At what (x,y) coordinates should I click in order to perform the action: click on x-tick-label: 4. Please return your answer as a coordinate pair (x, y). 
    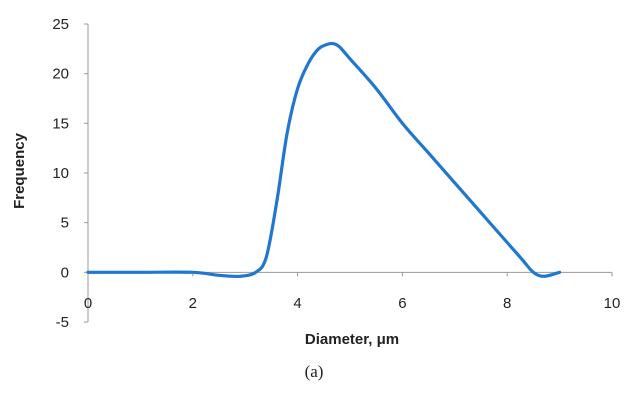
    Looking at the image, I should click on (297, 303).